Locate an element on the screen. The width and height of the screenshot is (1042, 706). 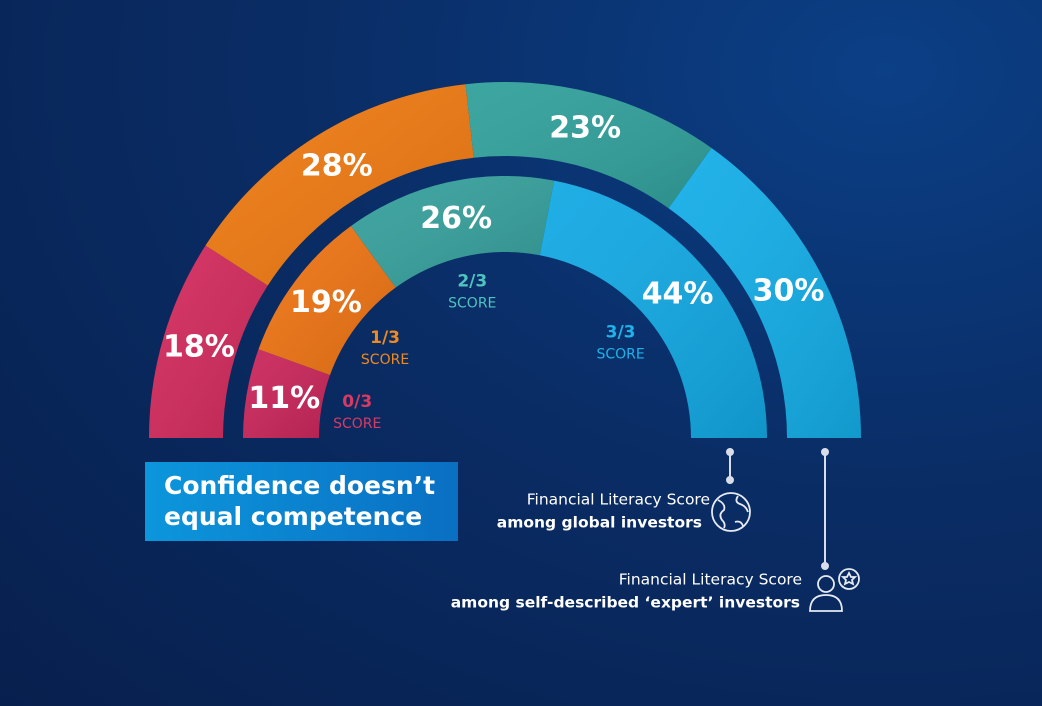
category-label: 1/3 is located at coordinates (385, 338).